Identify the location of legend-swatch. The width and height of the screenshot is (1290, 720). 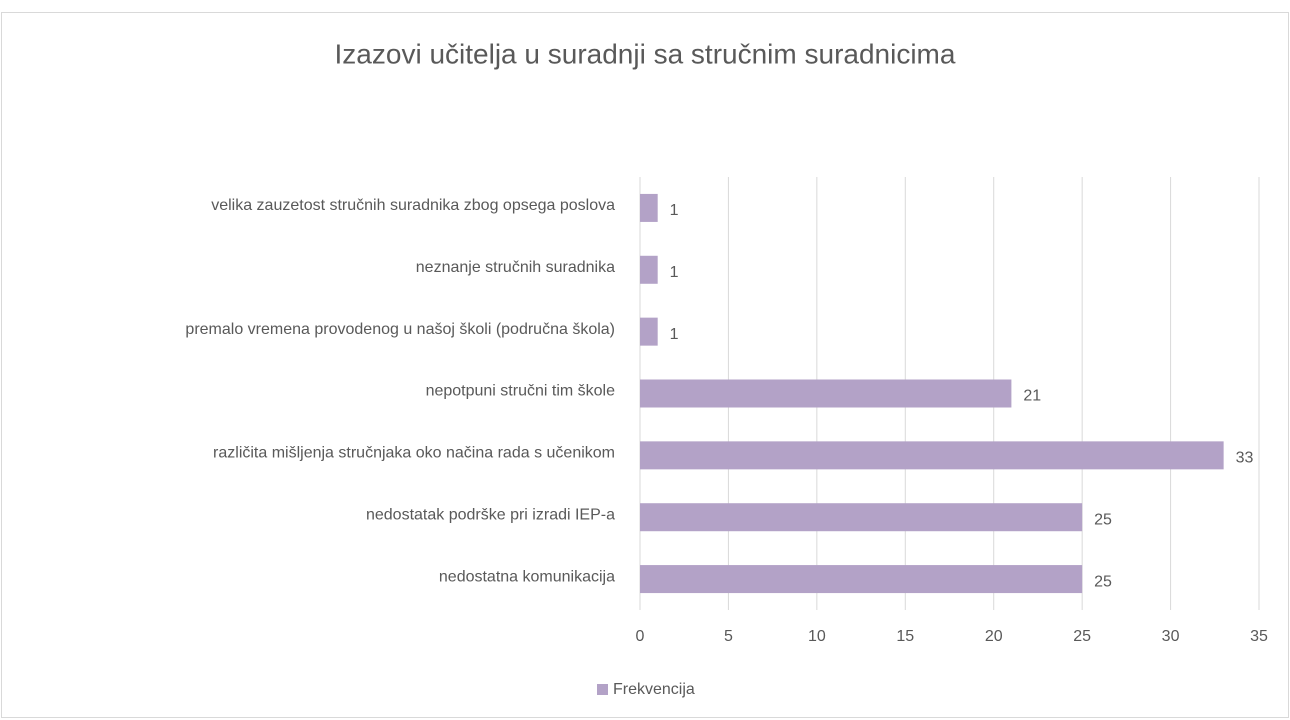
(602, 689).